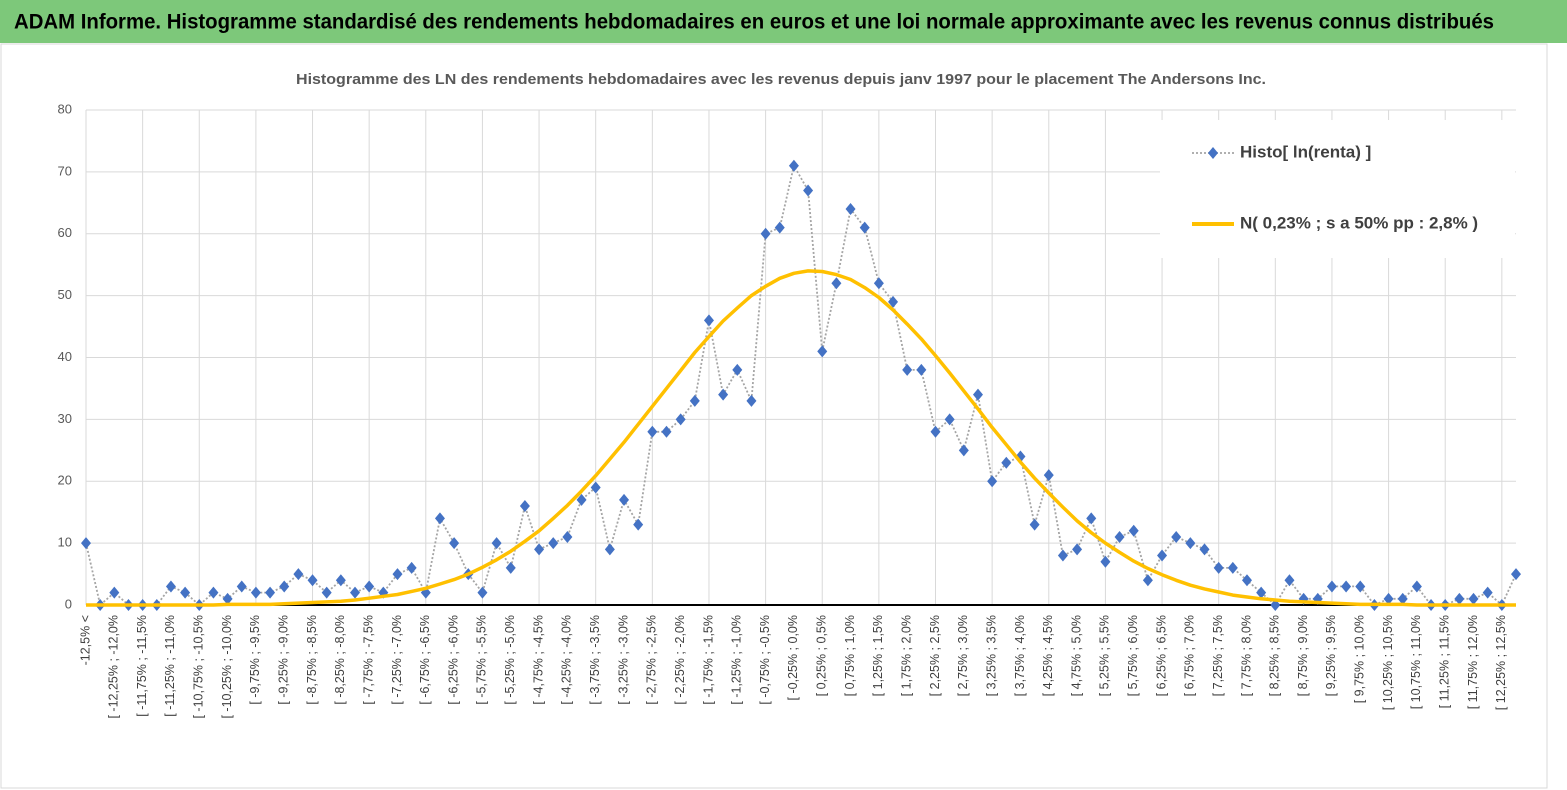  What do you see at coordinates (397, 660) in the screenshot?
I see `x-tick-label: [ -7,25% ; -7,0%` at bounding box center [397, 660].